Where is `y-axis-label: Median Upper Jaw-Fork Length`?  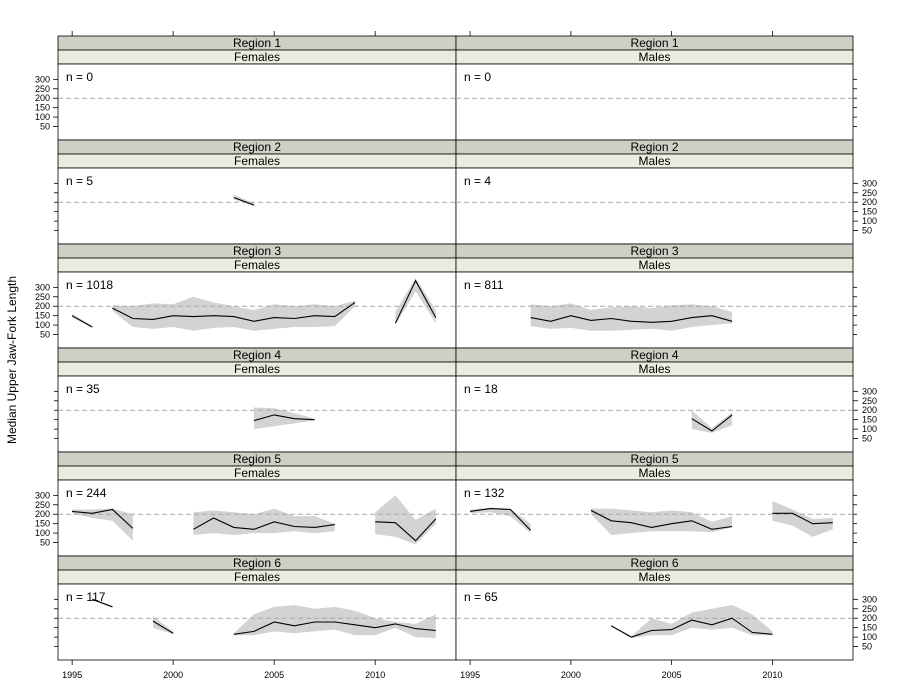 y-axis-label: Median Upper Jaw-Fork Length is located at coordinates (12, 360).